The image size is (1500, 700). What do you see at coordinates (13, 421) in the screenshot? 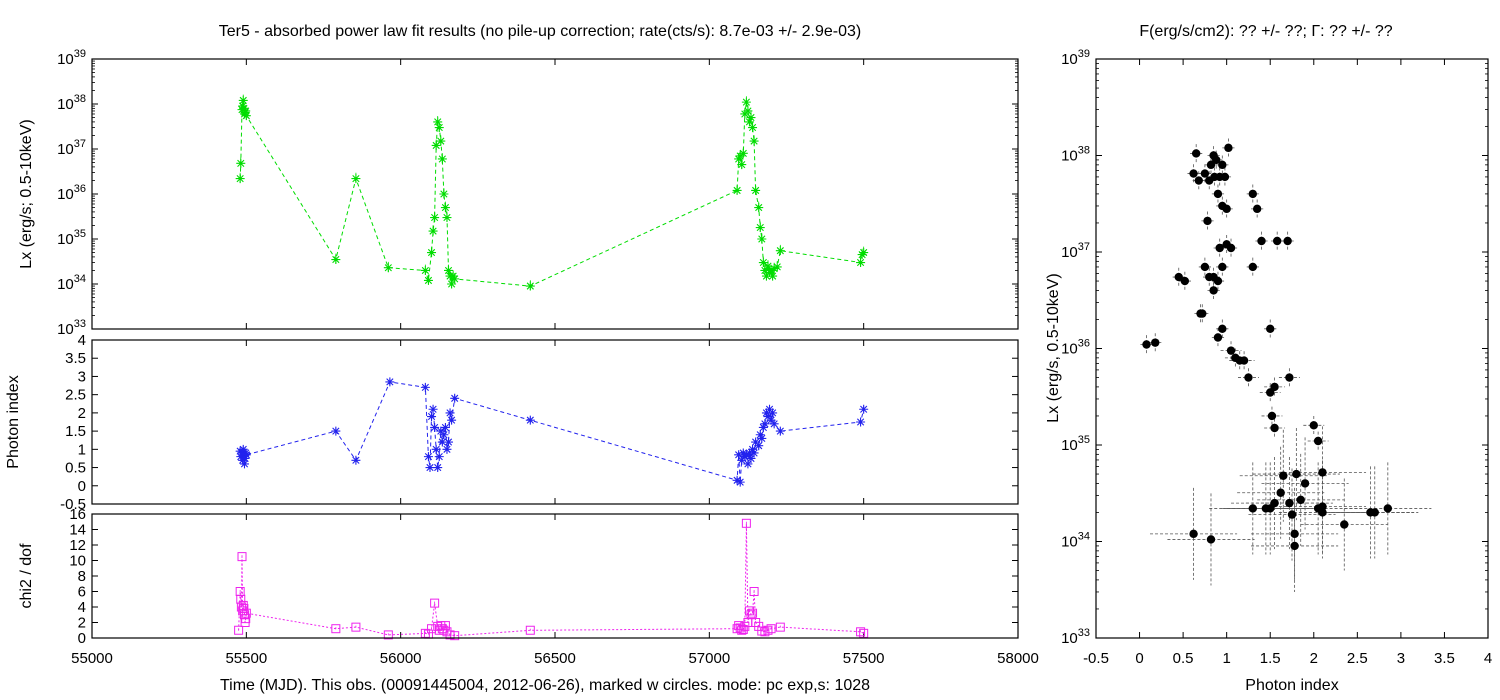
I see `photon-time-ylabel: Photon index` at bounding box center [13, 421].